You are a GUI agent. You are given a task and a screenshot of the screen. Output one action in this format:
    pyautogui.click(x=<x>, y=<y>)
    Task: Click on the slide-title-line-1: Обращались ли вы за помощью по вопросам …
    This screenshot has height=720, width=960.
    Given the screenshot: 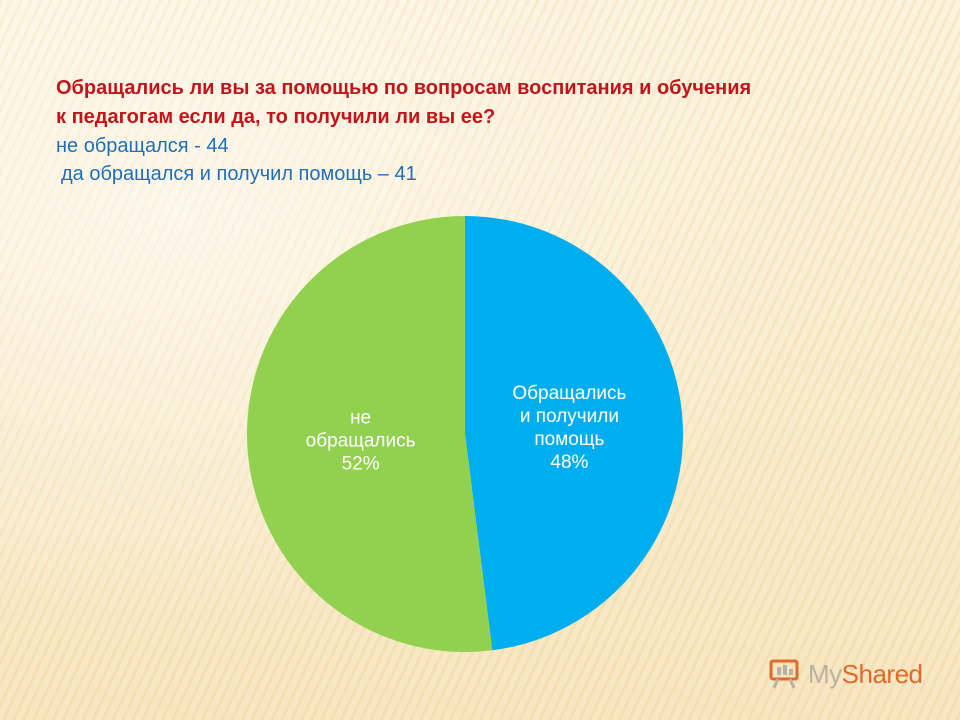 What is the action you would take?
    pyautogui.click(x=404, y=88)
    